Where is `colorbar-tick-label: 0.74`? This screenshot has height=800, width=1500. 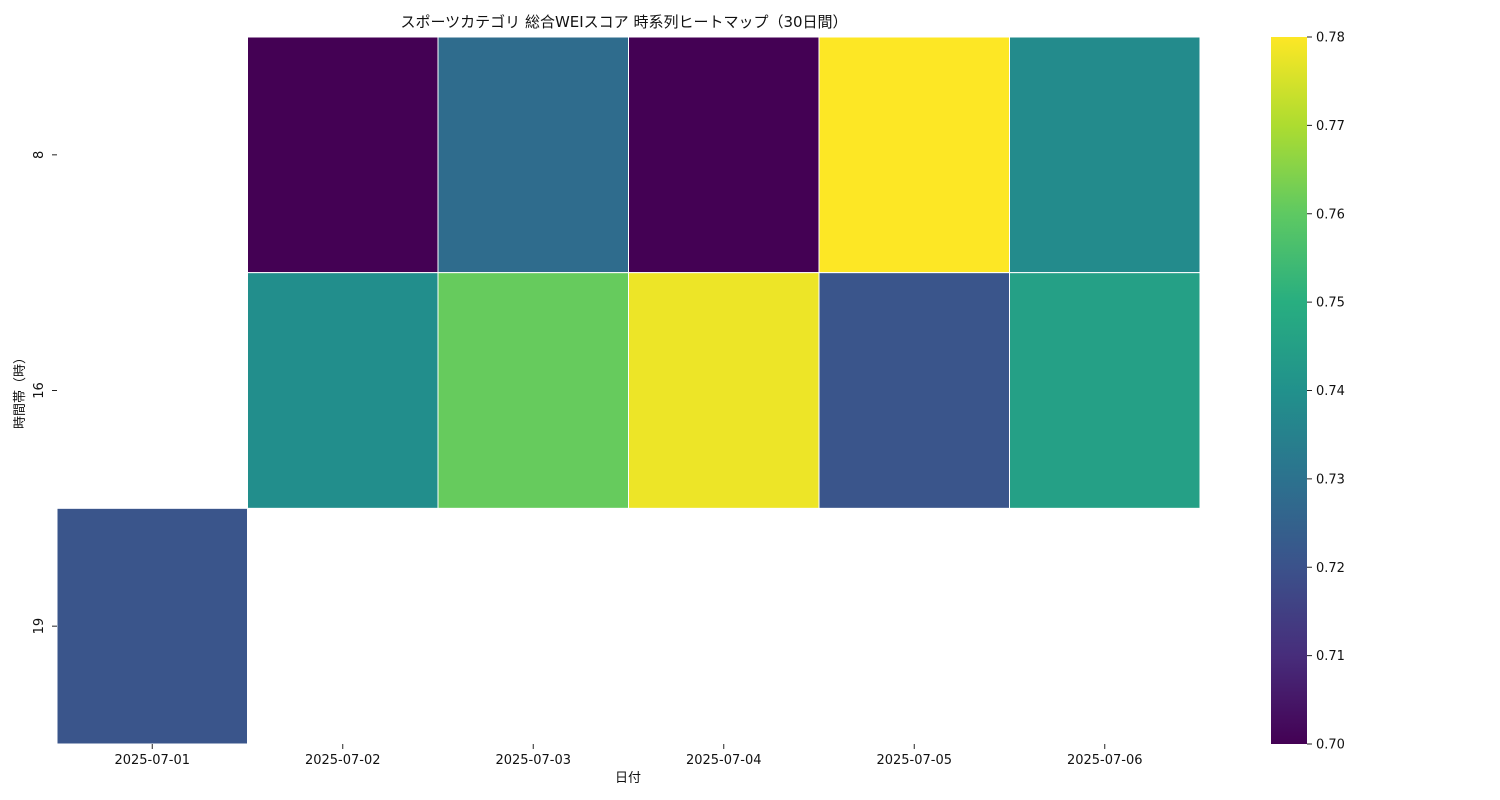
colorbar-tick-label: 0.74 is located at coordinates (1330, 391).